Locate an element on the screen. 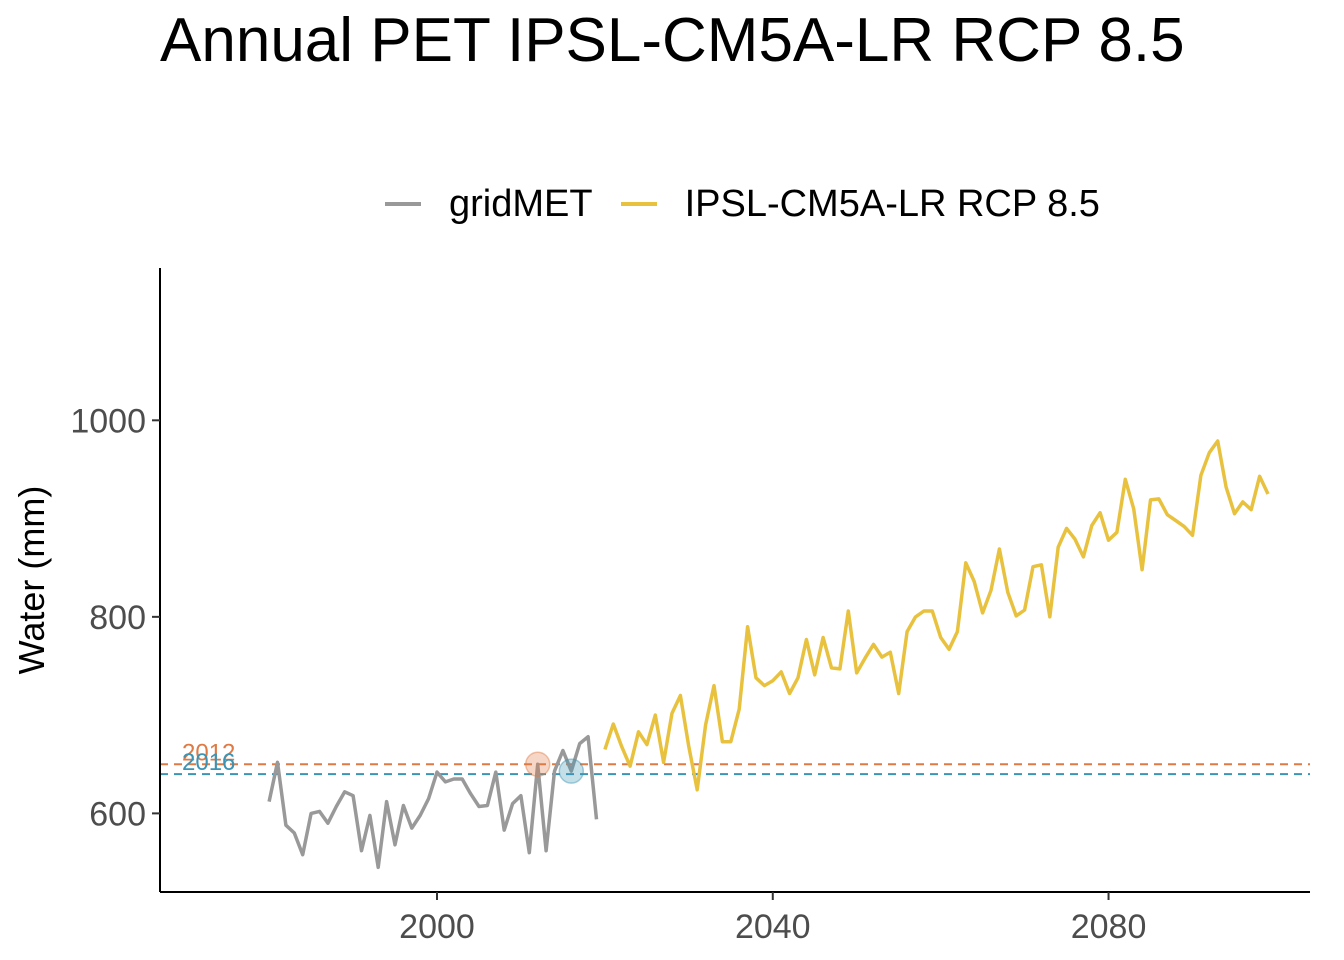  legend-key-gridmet is located at coordinates (403, 204).